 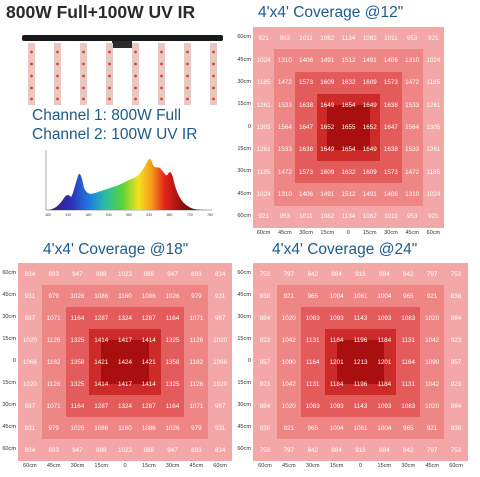 What do you see at coordinates (348, 172) in the screenshot?
I see `ppfd-value-cell: 1632` at bounding box center [348, 172].